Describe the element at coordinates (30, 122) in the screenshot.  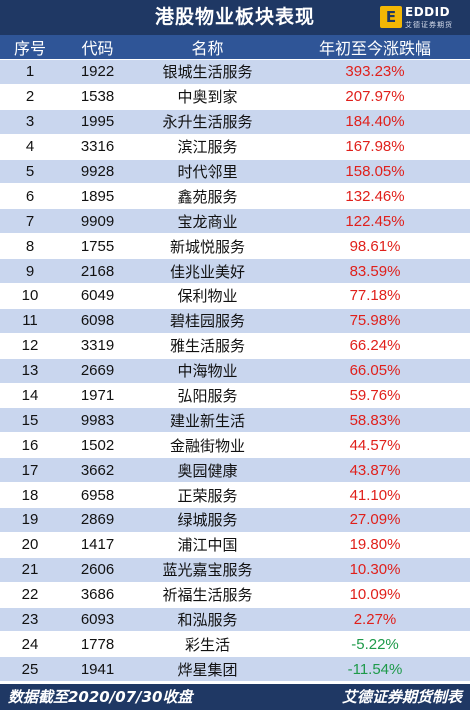
I see `rank-cell: 3` at that location.